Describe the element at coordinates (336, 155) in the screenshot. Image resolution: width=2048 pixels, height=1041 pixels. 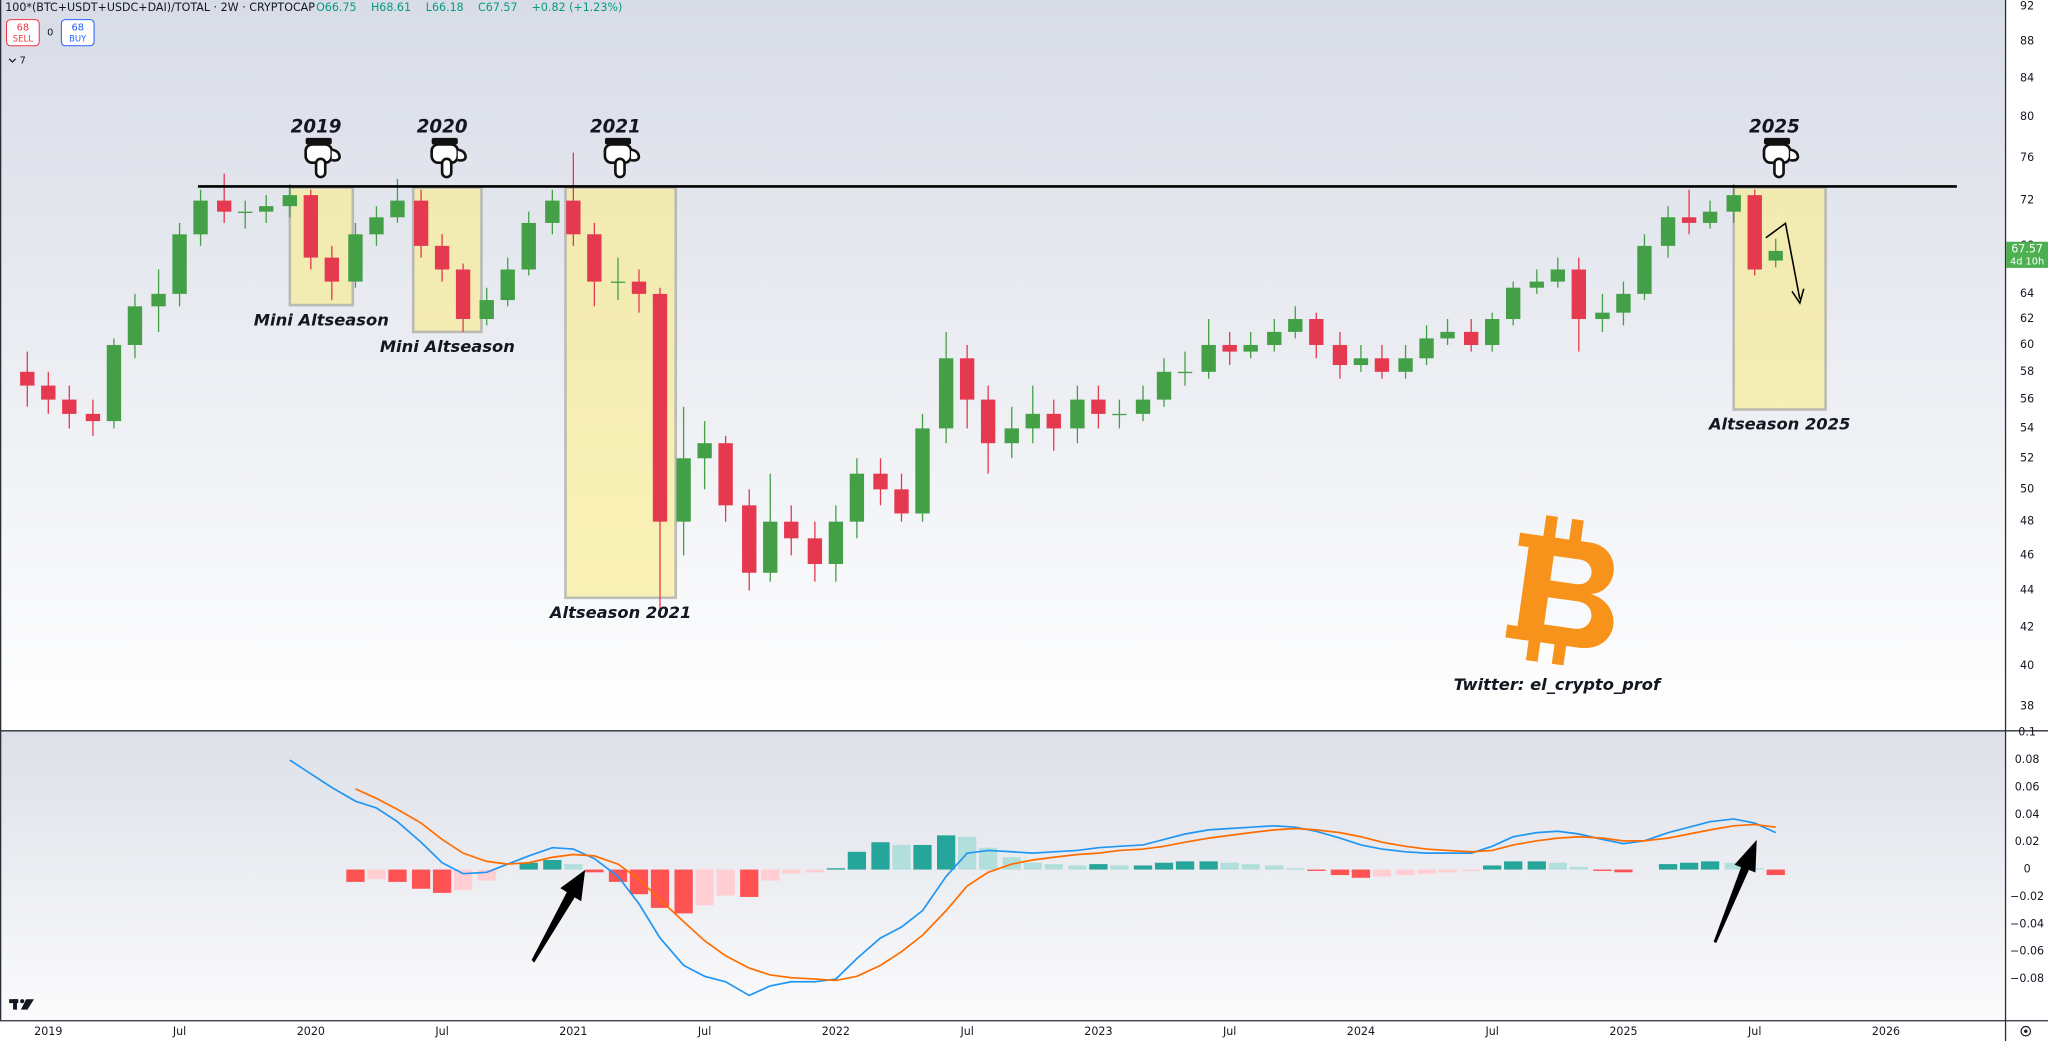
I see `hand-thumb` at that location.